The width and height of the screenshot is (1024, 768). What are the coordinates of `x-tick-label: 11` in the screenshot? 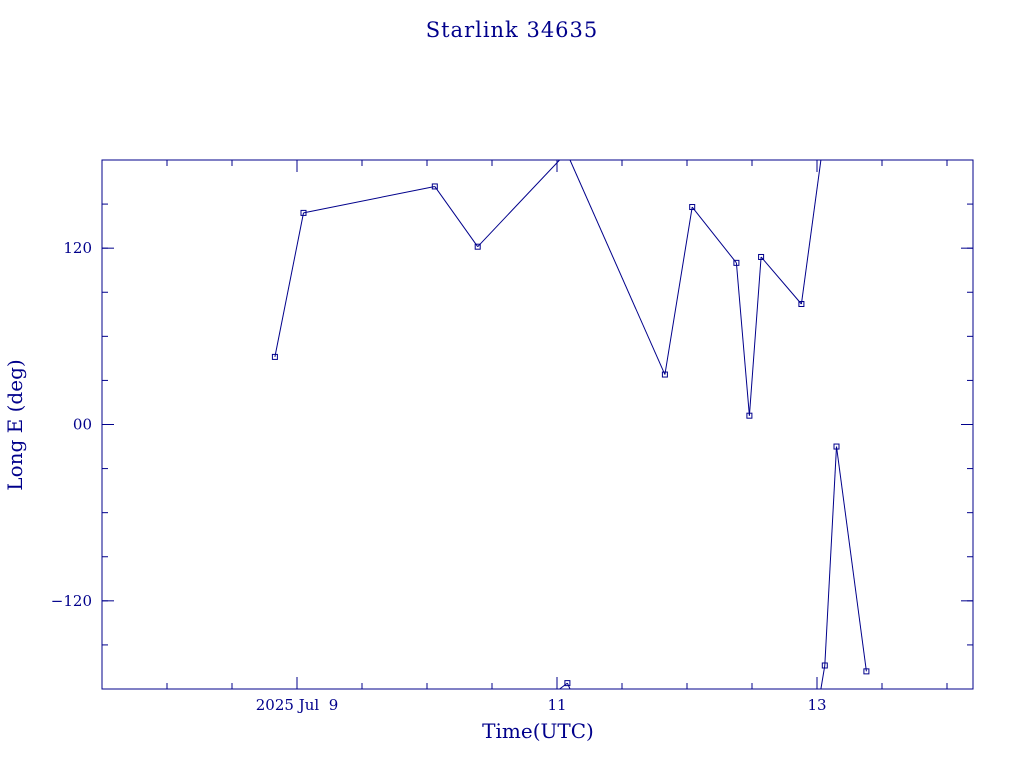 It's located at (556, 705).